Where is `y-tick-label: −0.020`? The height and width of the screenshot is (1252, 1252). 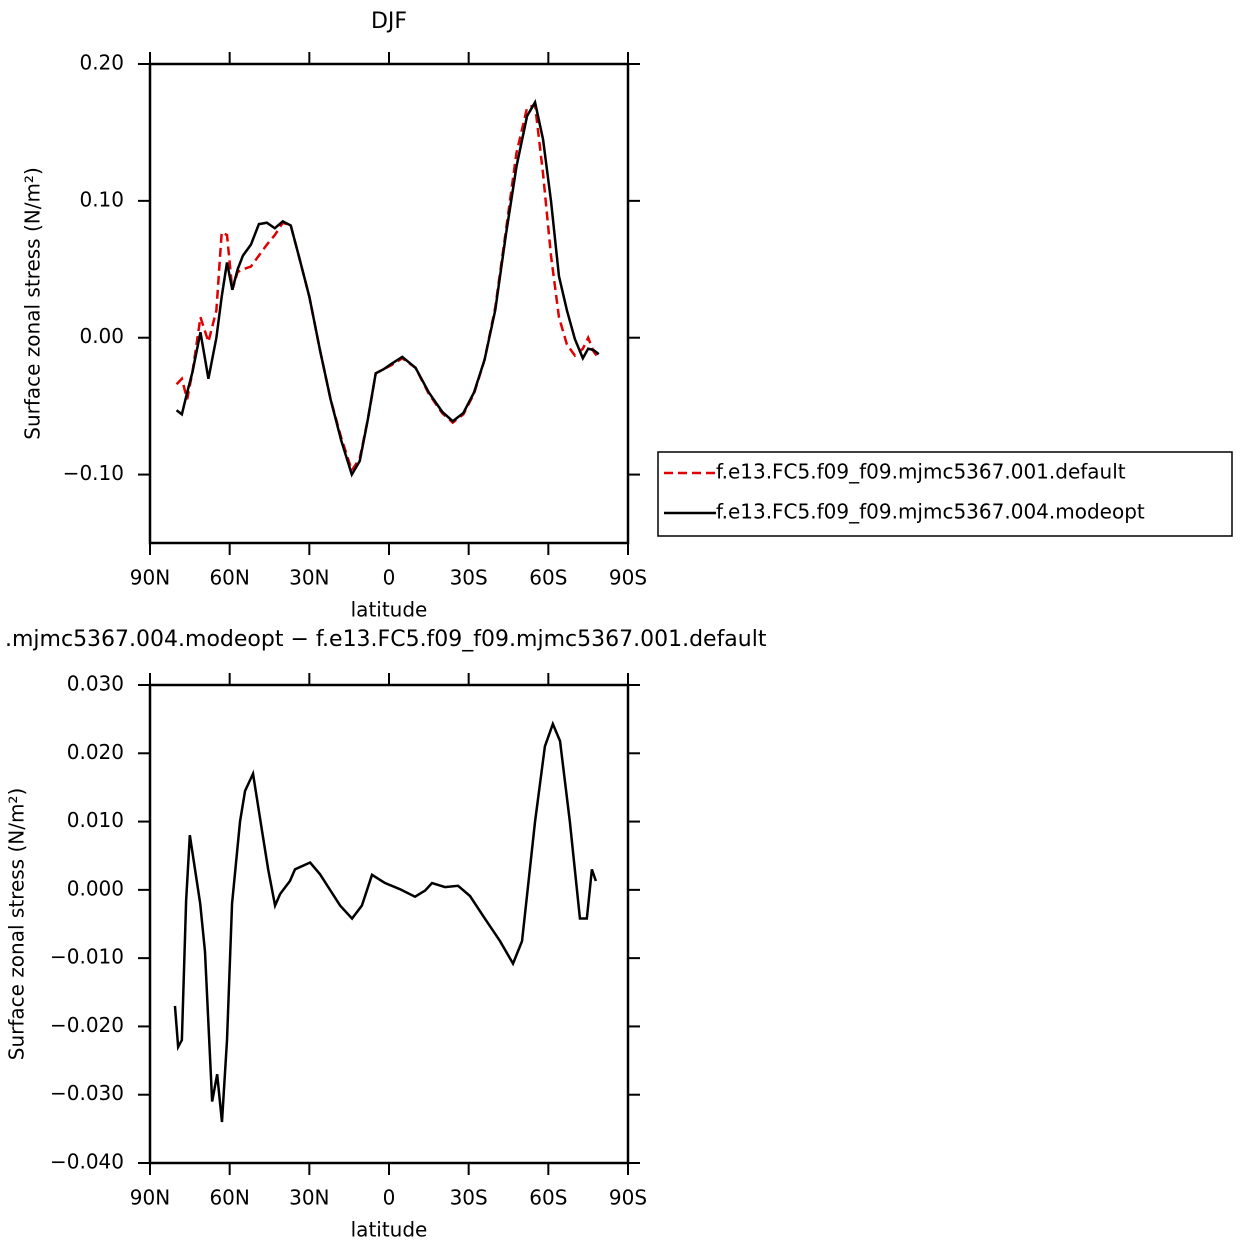 y-tick-label: −0.020 is located at coordinates (87, 1025).